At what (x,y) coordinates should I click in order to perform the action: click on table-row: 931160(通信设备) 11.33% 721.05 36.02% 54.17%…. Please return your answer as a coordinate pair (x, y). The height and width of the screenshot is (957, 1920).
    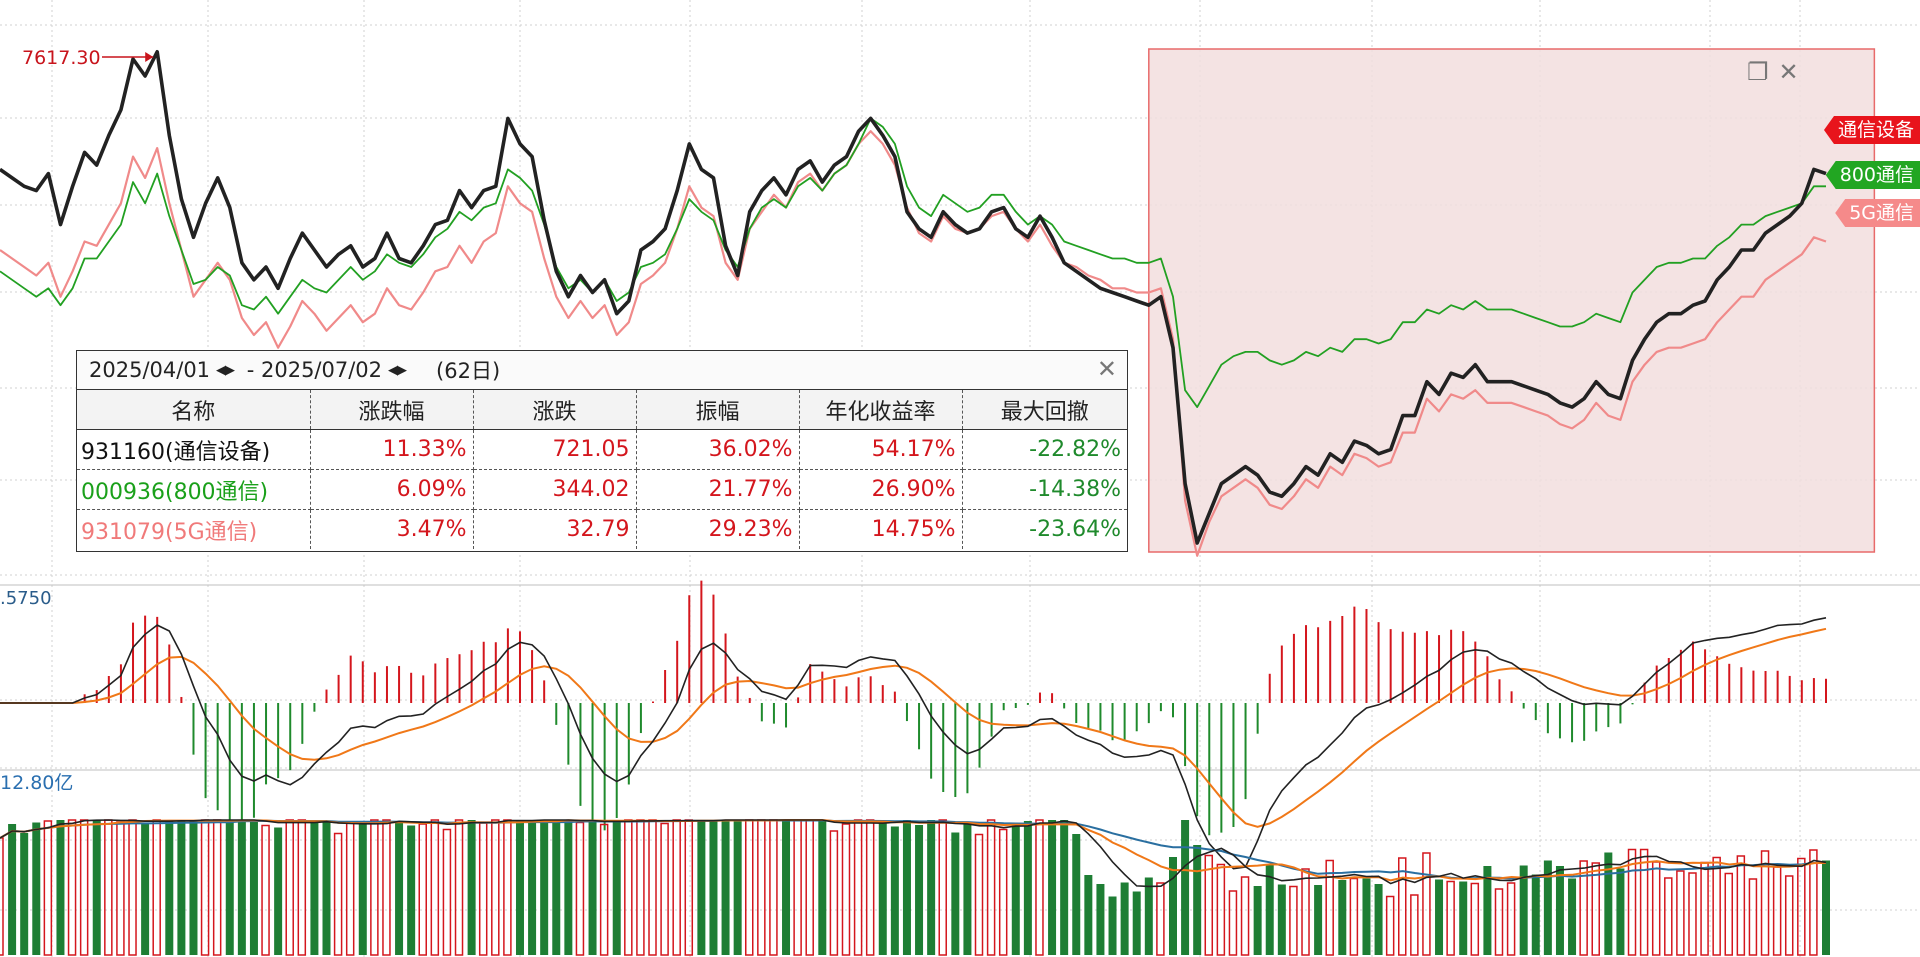
    Looking at the image, I should click on (602, 449).